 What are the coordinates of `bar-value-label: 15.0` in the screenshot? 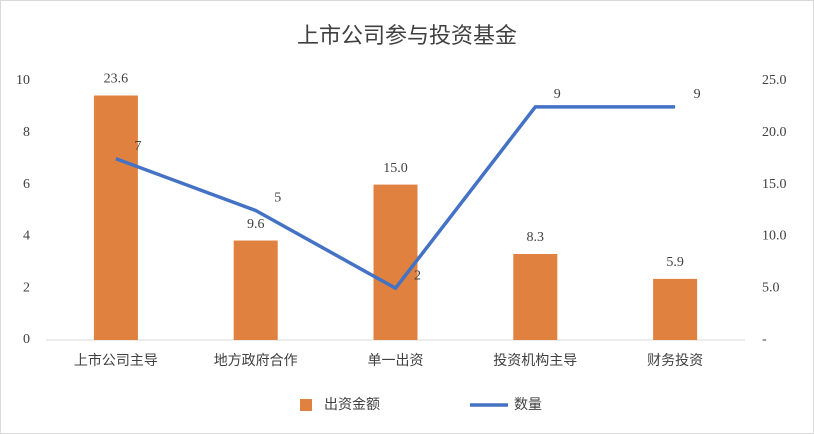 It's located at (395, 168).